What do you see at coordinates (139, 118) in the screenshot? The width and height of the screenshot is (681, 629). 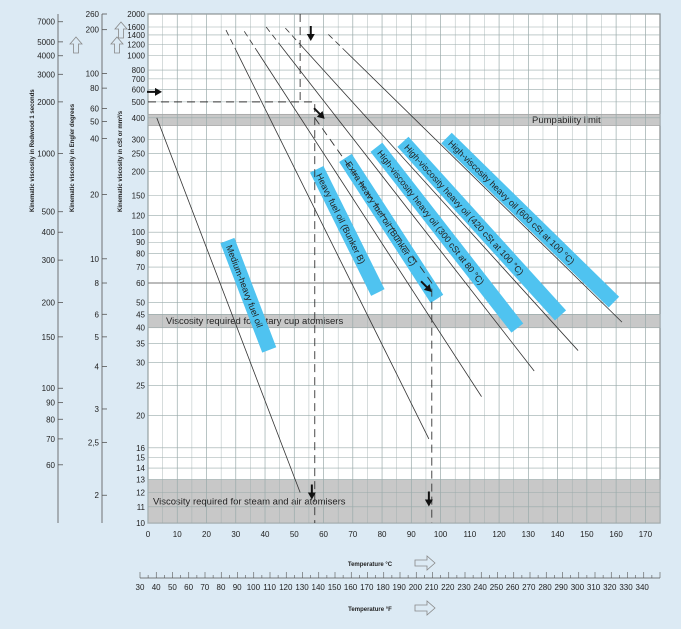 I see `y-tick-cst: 400` at bounding box center [139, 118].